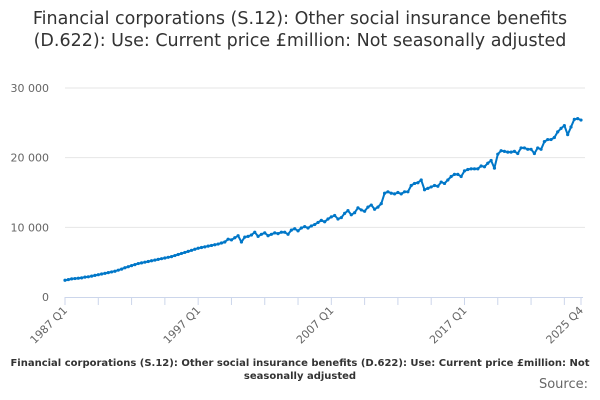 Image resolution: width=600 pixels, height=400 pixels. Describe the element at coordinates (30, 88) in the screenshot. I see `y-tick-label: 30 000` at that location.